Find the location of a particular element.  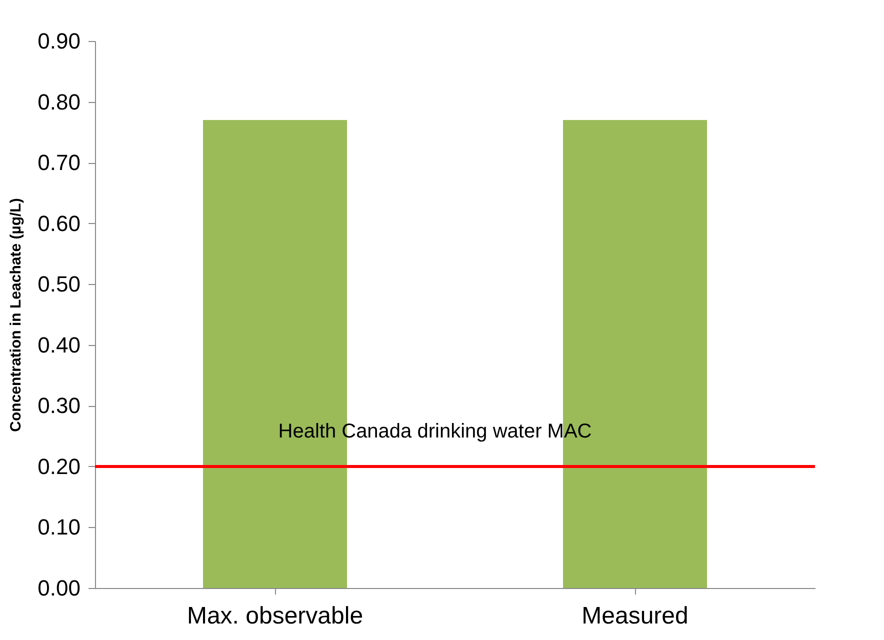

y-tick-label: 0.00 is located at coordinates (59, 588).